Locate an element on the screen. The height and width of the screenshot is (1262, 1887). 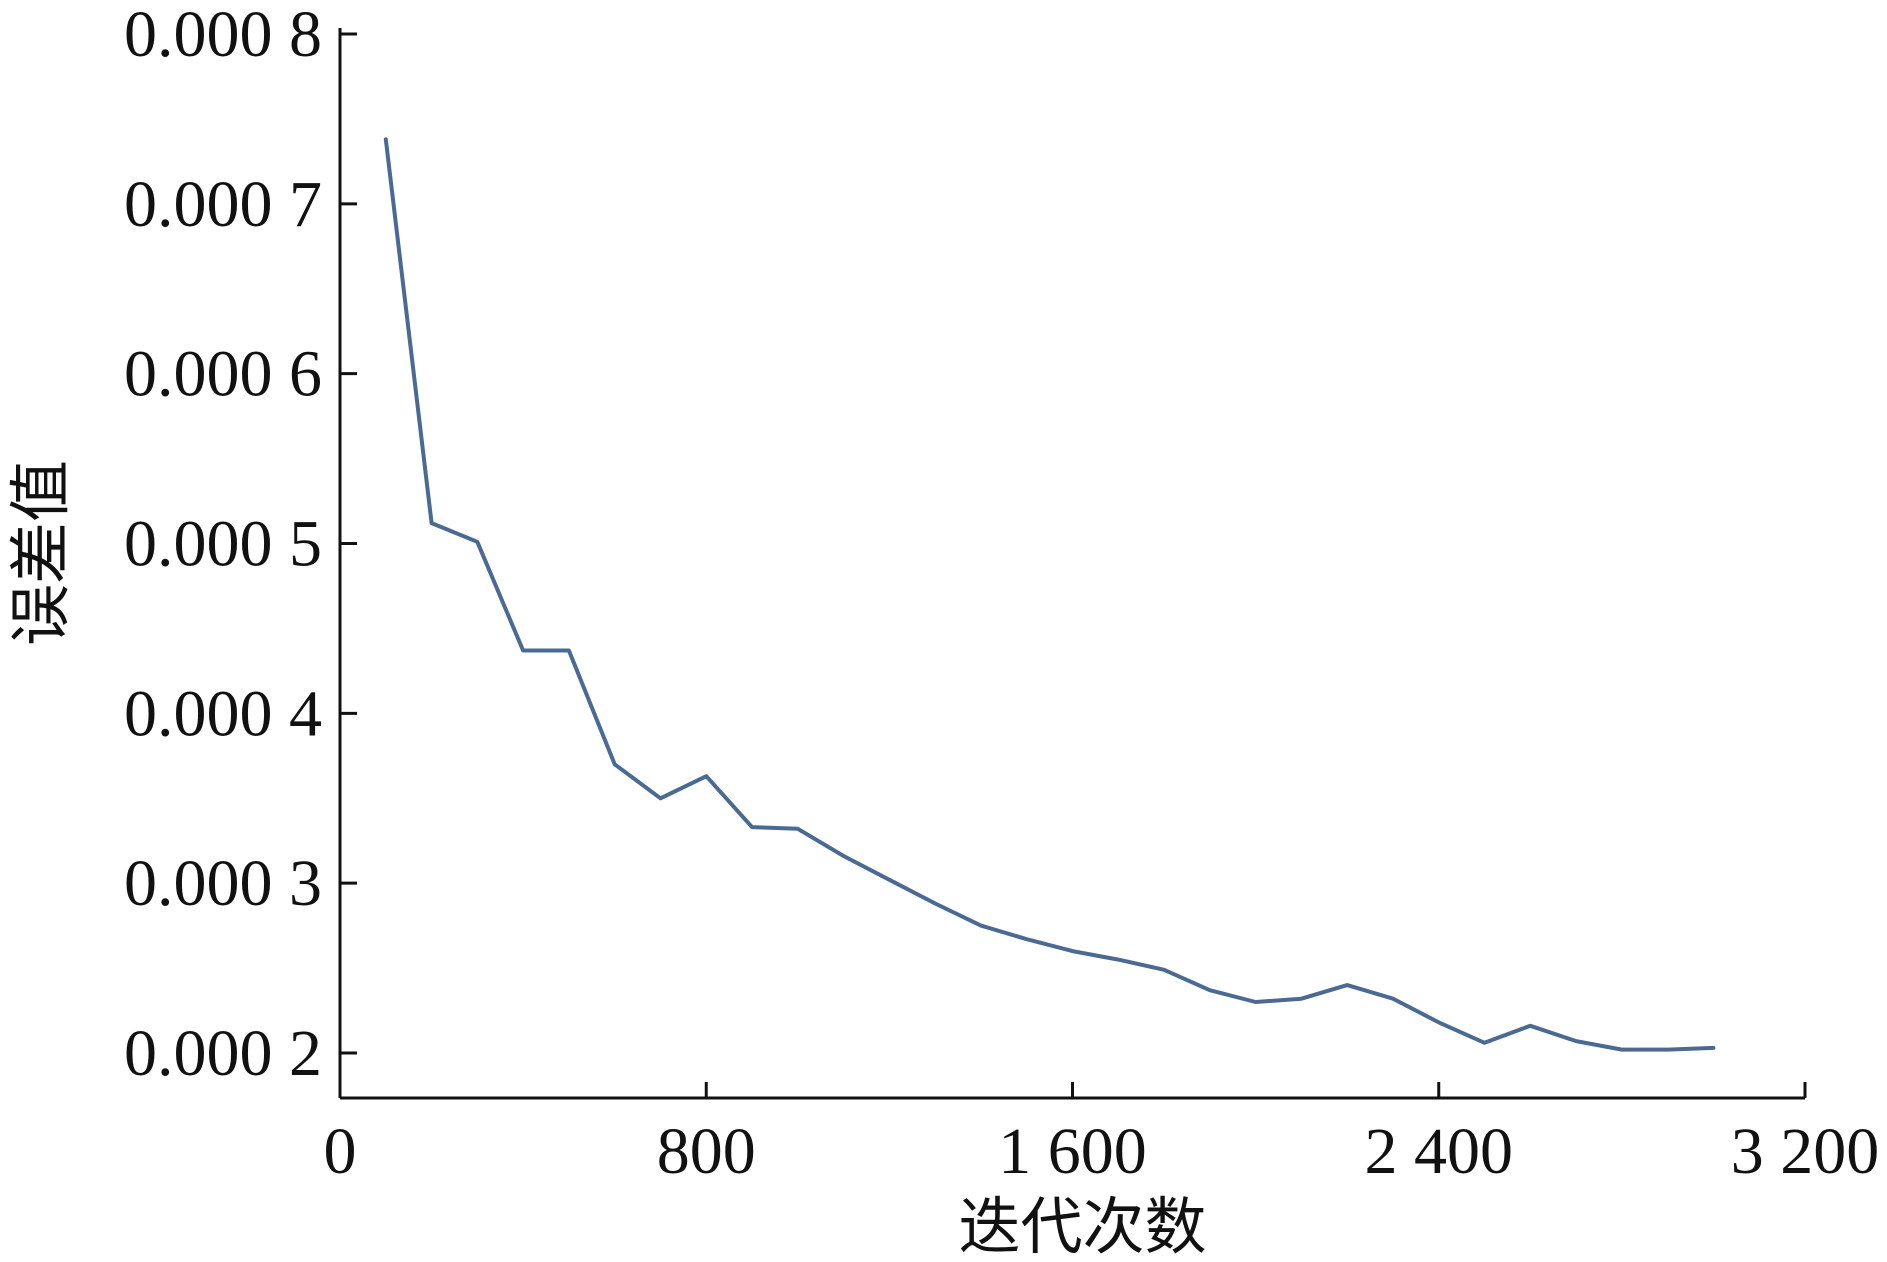
x-tick-label: 800 is located at coordinates (706, 1151).